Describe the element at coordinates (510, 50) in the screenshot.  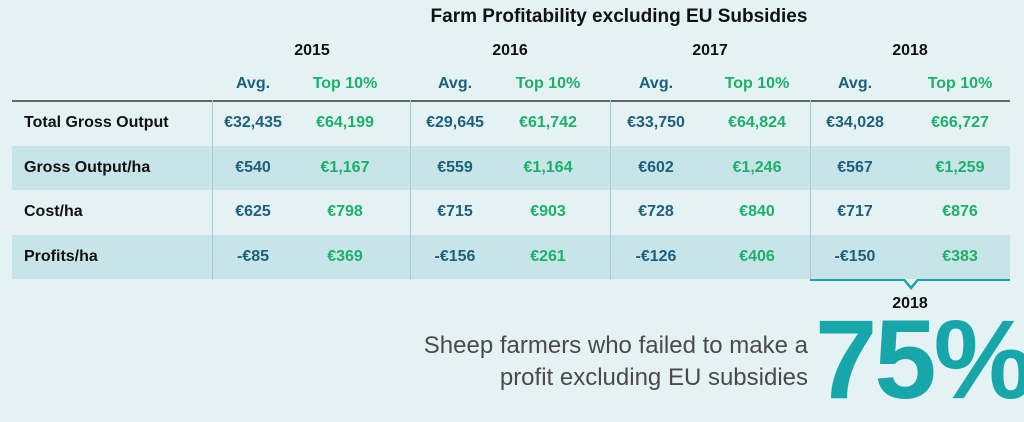
I see `year-header: 2016` at that location.